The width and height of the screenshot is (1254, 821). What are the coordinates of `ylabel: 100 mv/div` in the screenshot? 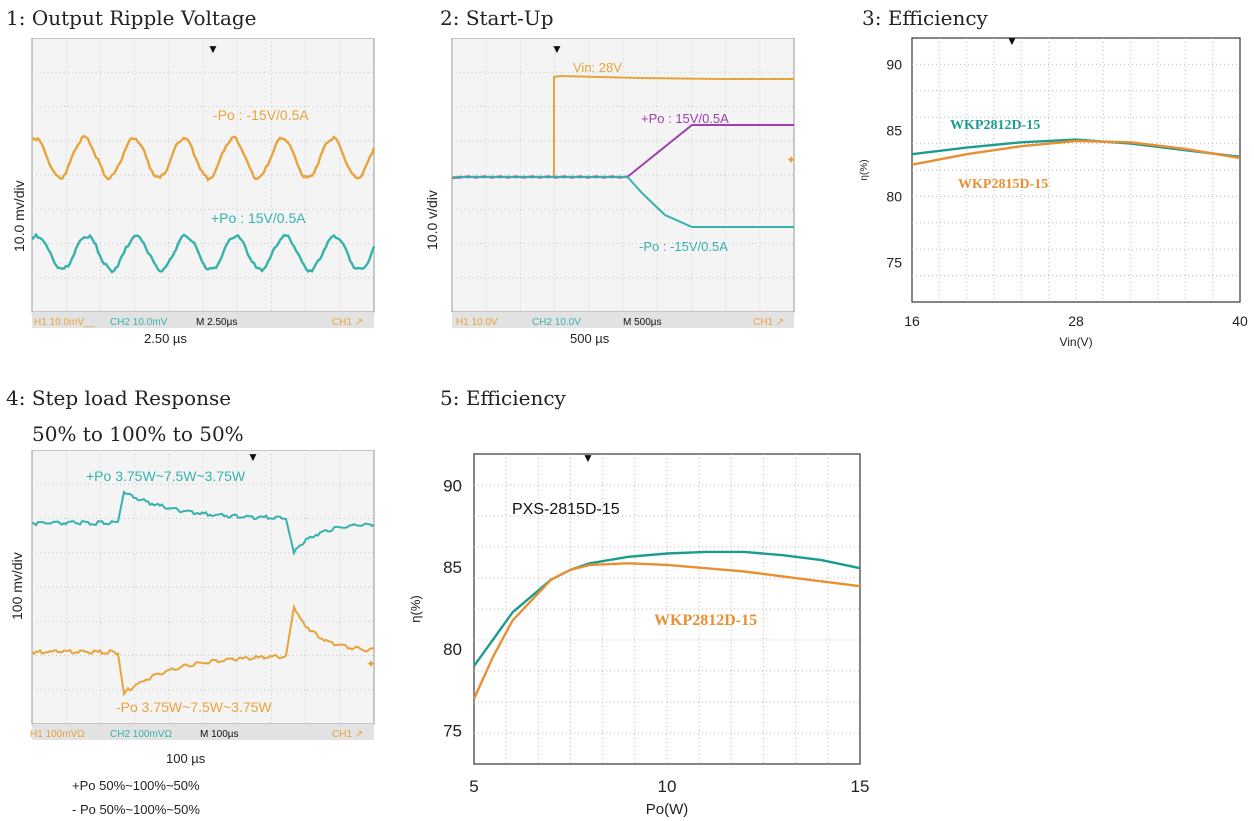 It's located at (17, 586).